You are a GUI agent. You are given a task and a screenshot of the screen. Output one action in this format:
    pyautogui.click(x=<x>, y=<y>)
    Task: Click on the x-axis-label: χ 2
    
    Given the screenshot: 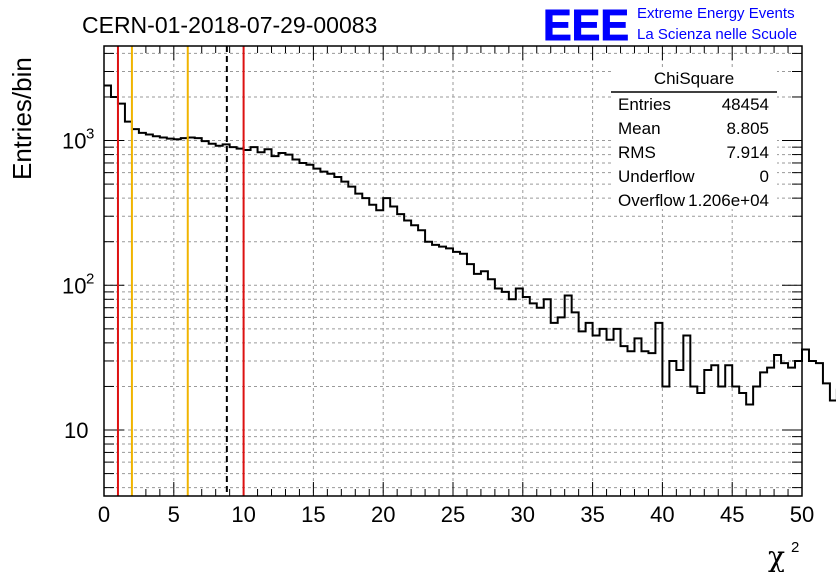 What is the action you would take?
    pyautogui.click(x=783, y=555)
    